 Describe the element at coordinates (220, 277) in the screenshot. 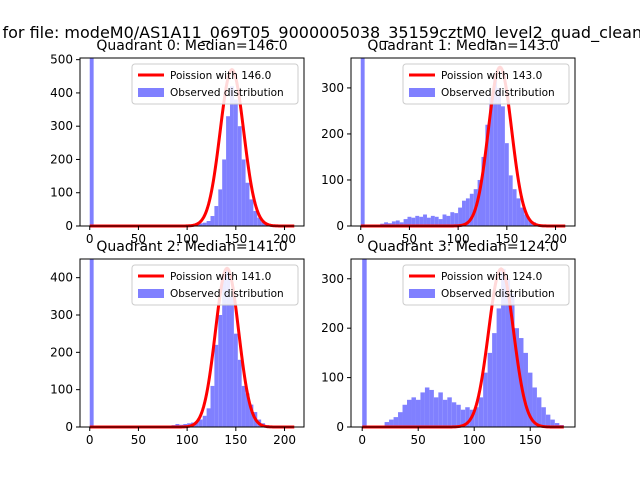

I see `legend-label-fit: Poission with 141.0` at that location.